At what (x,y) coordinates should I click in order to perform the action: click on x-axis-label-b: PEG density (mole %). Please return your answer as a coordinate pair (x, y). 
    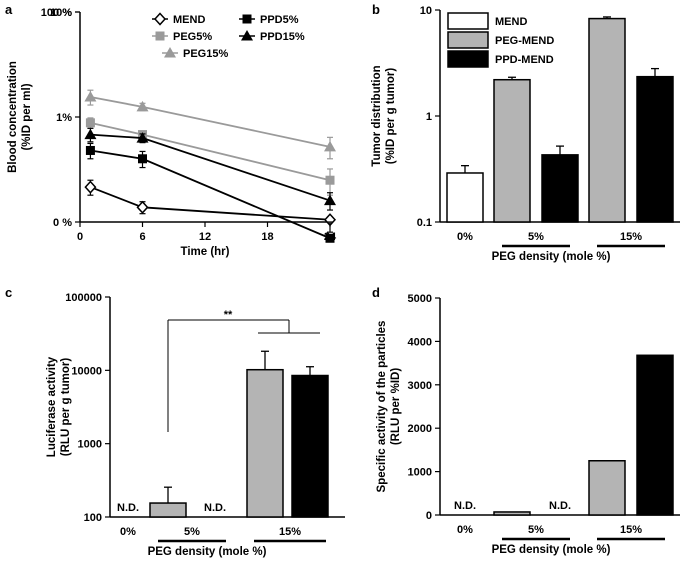
    Looking at the image, I should click on (551, 257).